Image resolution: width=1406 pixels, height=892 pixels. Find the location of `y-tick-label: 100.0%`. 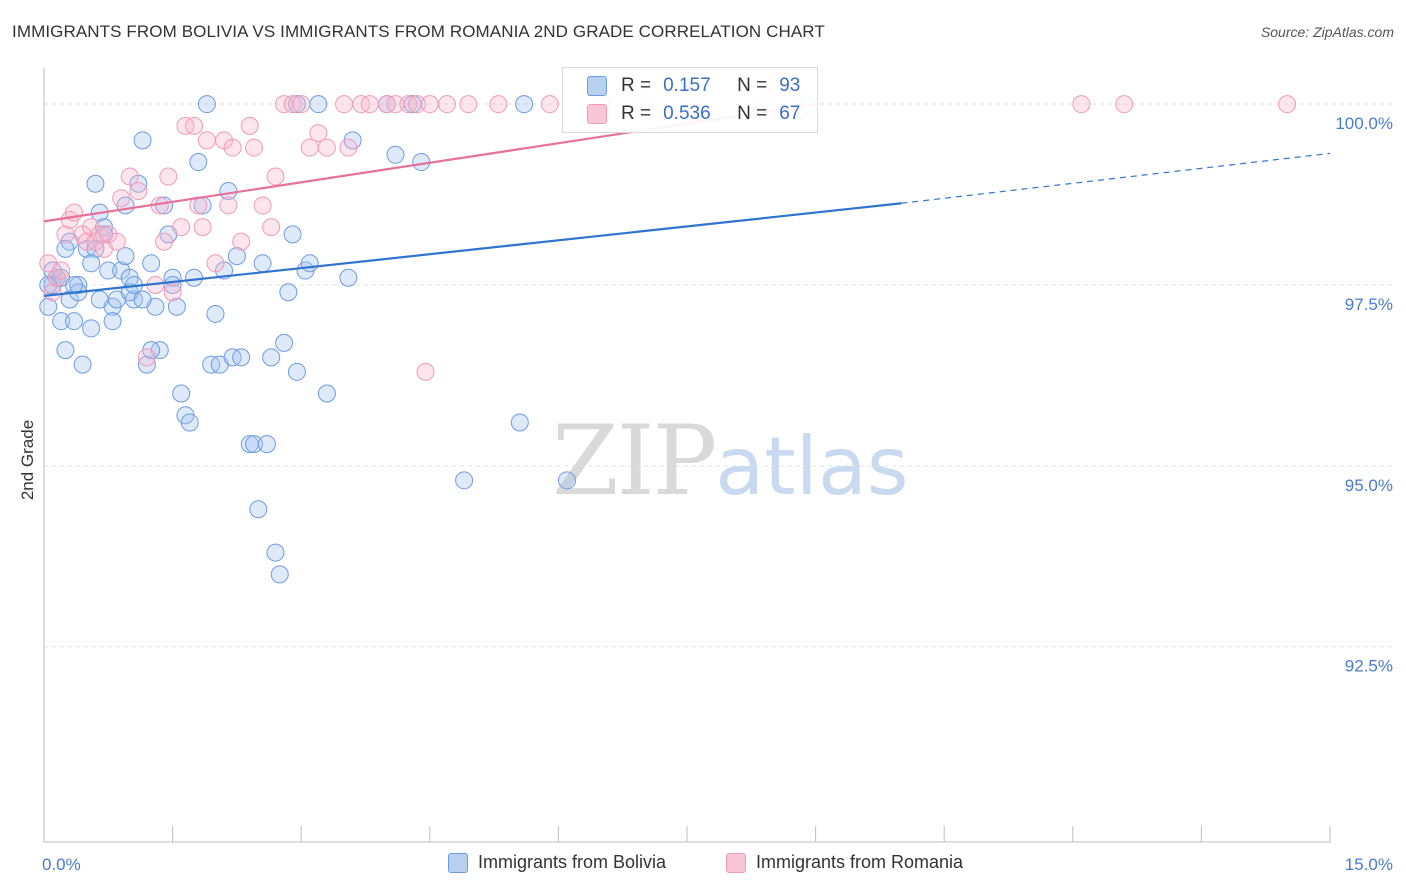

y-tick-label: 100.0% is located at coordinates (1364, 123).